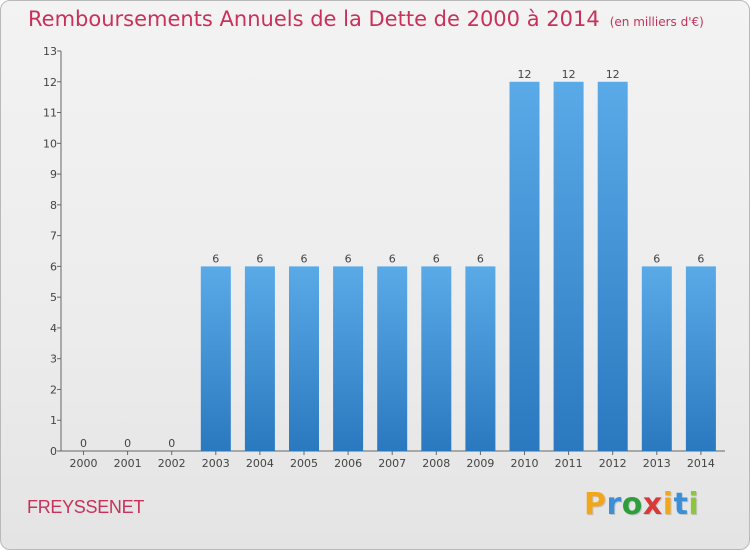  What do you see at coordinates (53, 420) in the screenshot?
I see `y-tick-label: 1` at bounding box center [53, 420].